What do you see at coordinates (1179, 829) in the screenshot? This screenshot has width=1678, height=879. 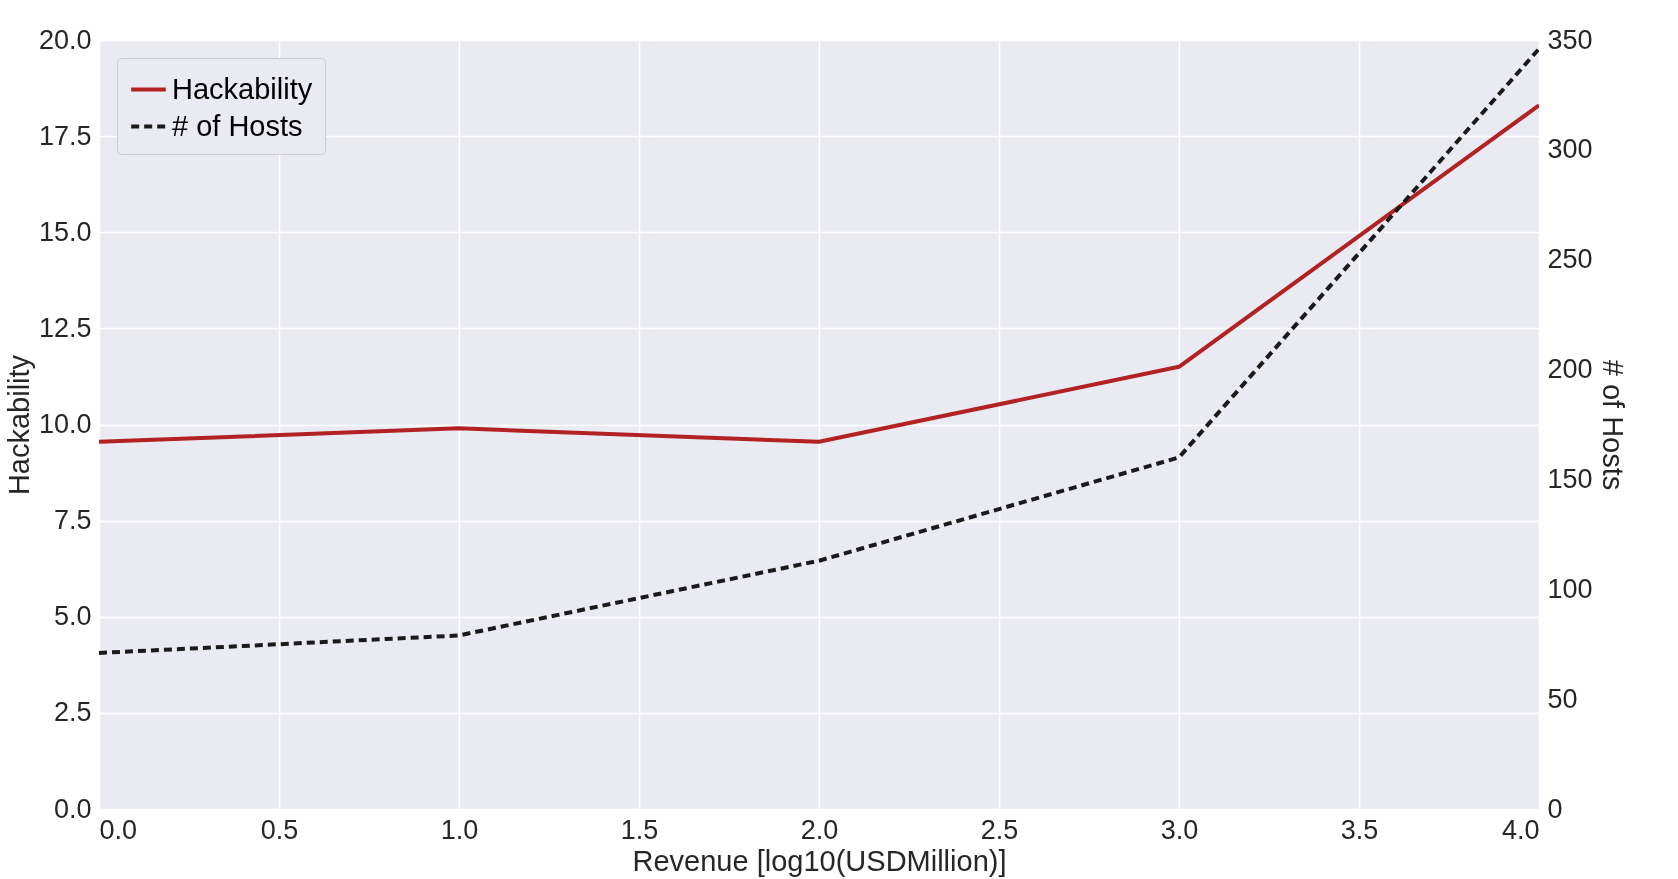 I see `x-tick-label: 3.0` at bounding box center [1179, 829].